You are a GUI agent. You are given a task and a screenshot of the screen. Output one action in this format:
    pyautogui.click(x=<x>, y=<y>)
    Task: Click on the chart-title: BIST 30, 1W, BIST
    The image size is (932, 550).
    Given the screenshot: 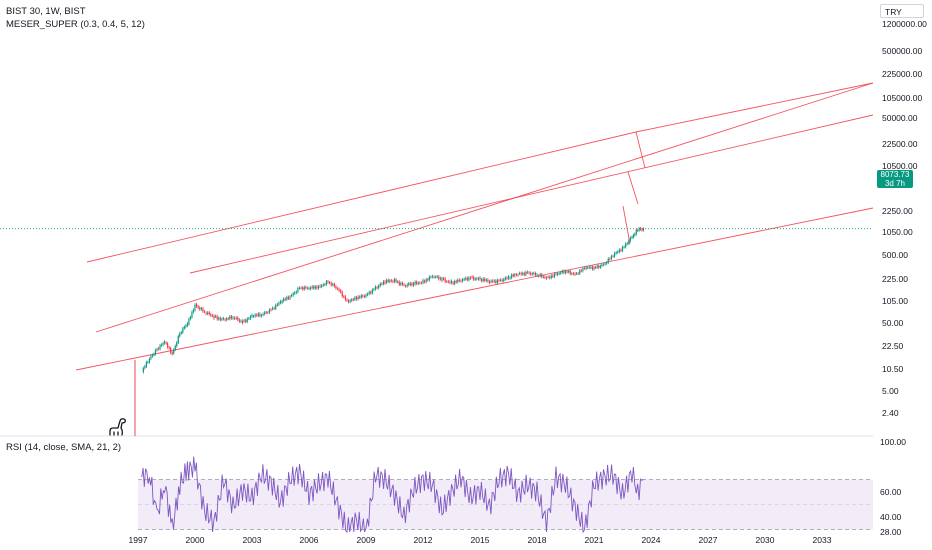 What is the action you would take?
    pyautogui.click(x=46, y=11)
    